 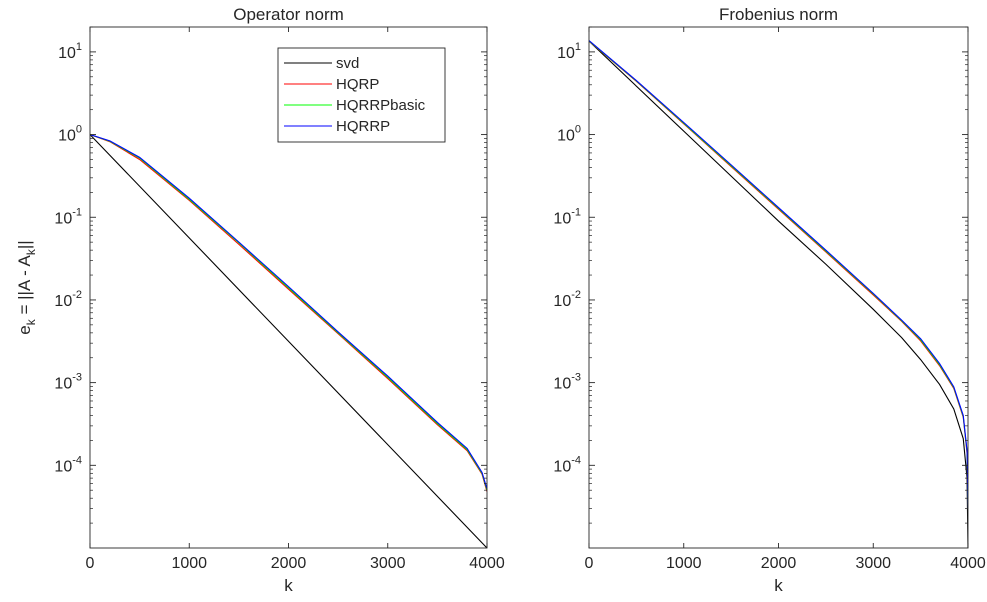 I want to click on chart-title: Operator norm, so click(x=288, y=14).